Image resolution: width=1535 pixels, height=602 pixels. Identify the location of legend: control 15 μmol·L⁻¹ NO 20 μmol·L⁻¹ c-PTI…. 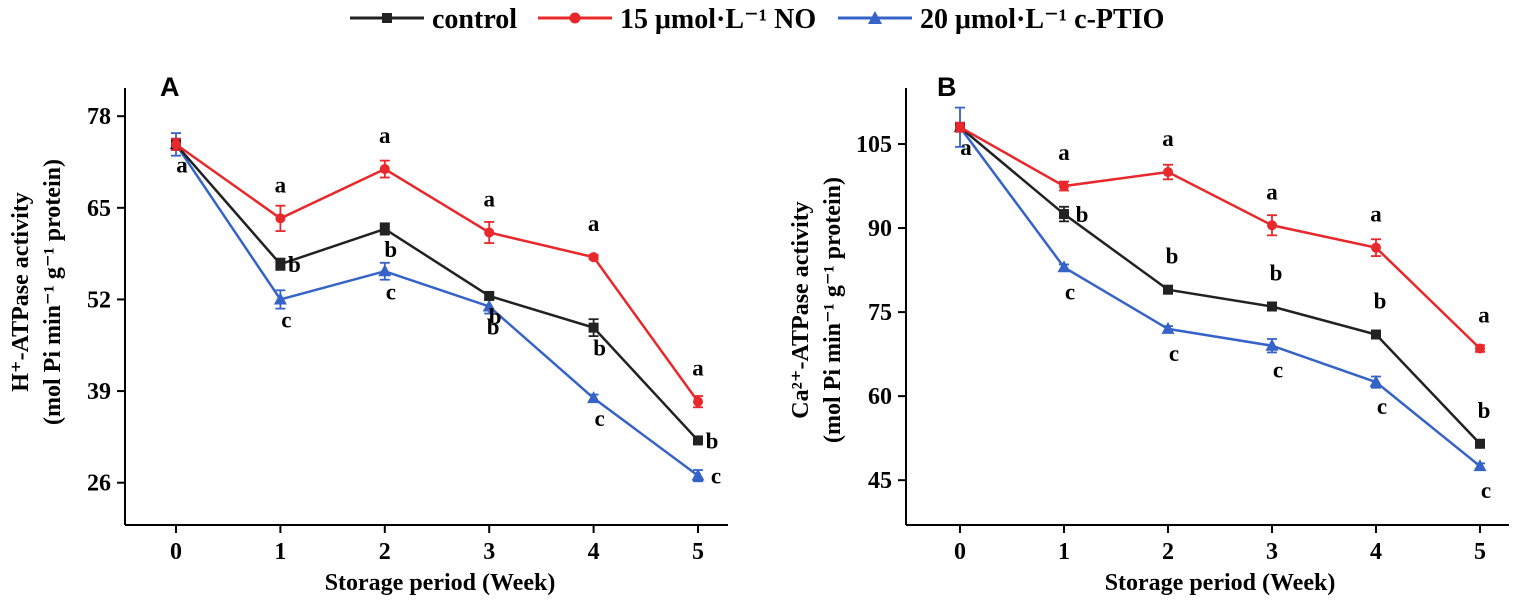
(757, 19).